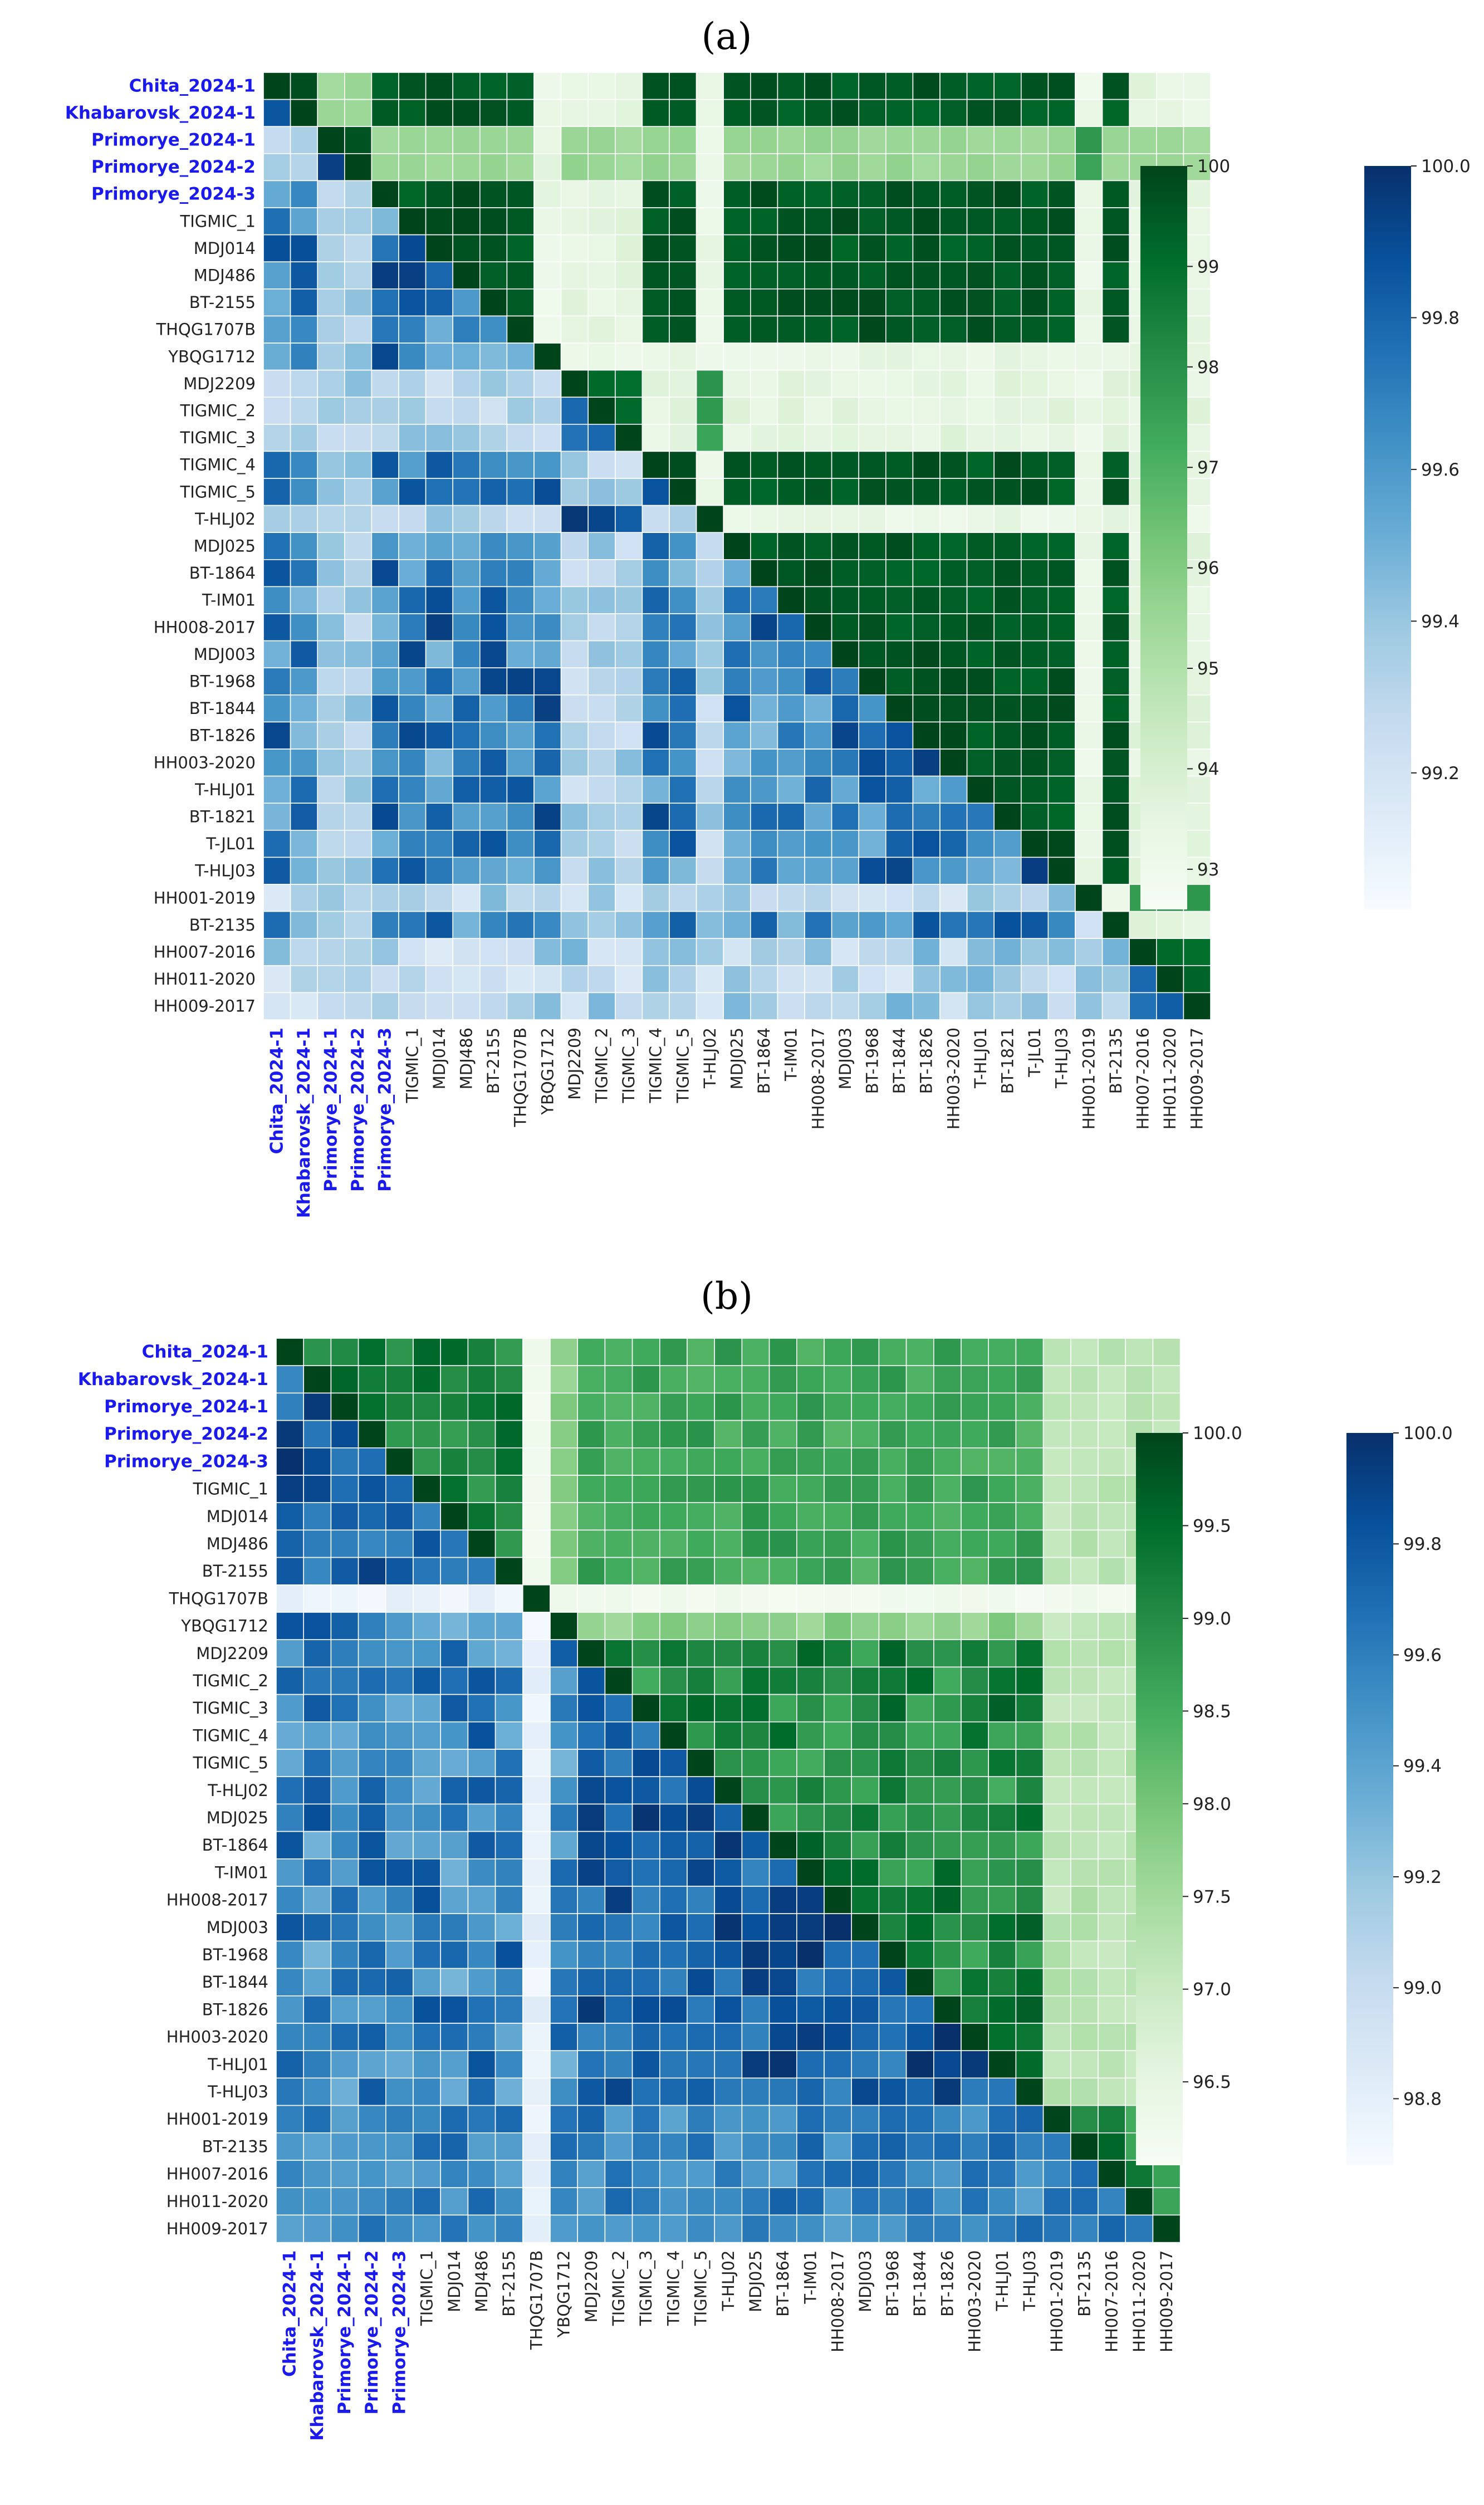 The width and height of the screenshot is (1484, 2505). What do you see at coordinates (1208, 267) in the screenshot?
I see `colorbar-tick-label: 99` at bounding box center [1208, 267].